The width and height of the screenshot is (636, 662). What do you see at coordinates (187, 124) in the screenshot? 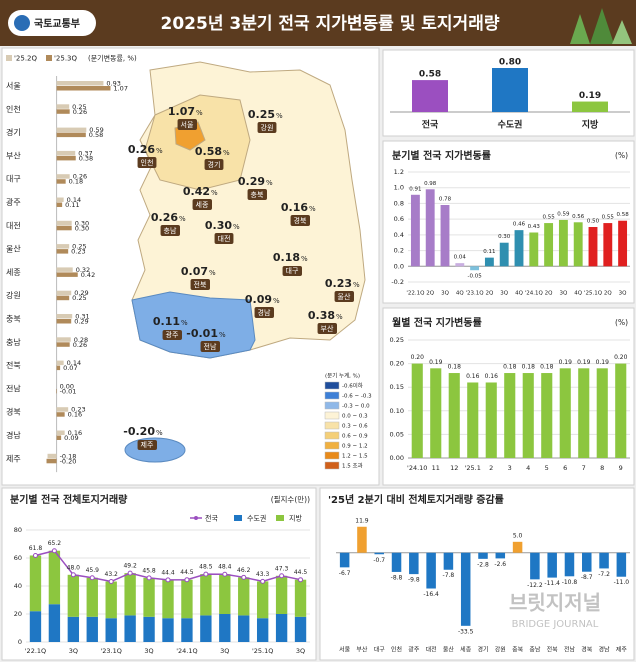
I see `map-region-label: 서울` at bounding box center [187, 124].